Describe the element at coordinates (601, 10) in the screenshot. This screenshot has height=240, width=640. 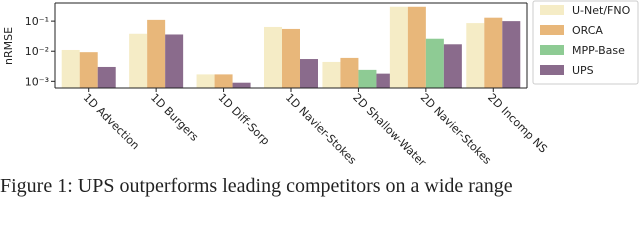
I see `legend-label: U-Net/FNO` at that location.